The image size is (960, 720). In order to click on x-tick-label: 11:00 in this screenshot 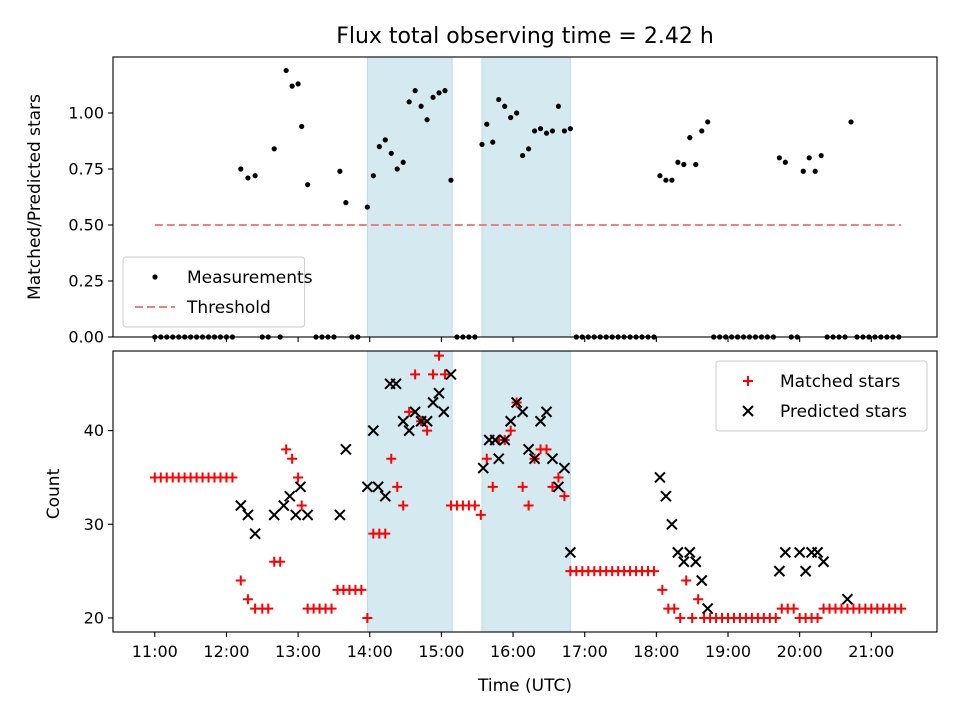, I will do `click(155, 651)`.